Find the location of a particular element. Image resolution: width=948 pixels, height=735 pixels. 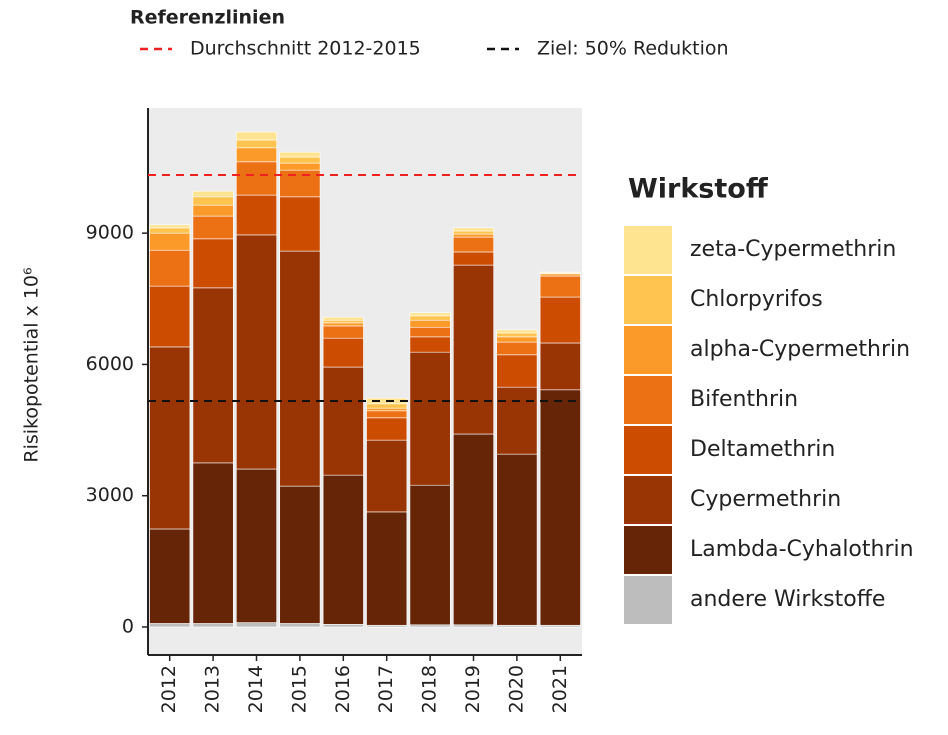

legend-label: Deltamethrin is located at coordinates (762, 449).